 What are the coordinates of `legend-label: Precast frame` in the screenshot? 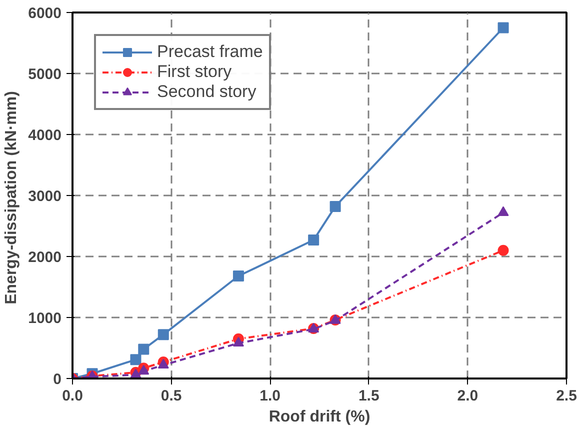 It's located at (210, 52).